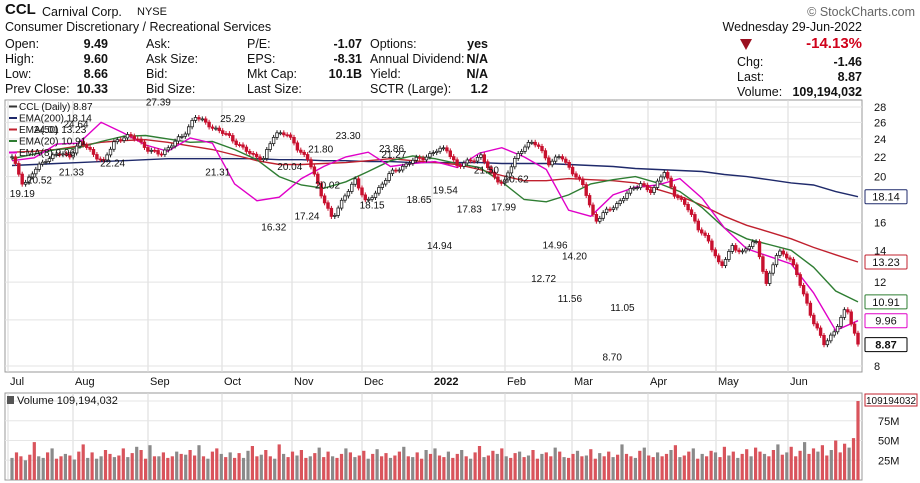 The width and height of the screenshot is (920, 483). I want to click on price-annotation: 19.54, so click(445, 190).